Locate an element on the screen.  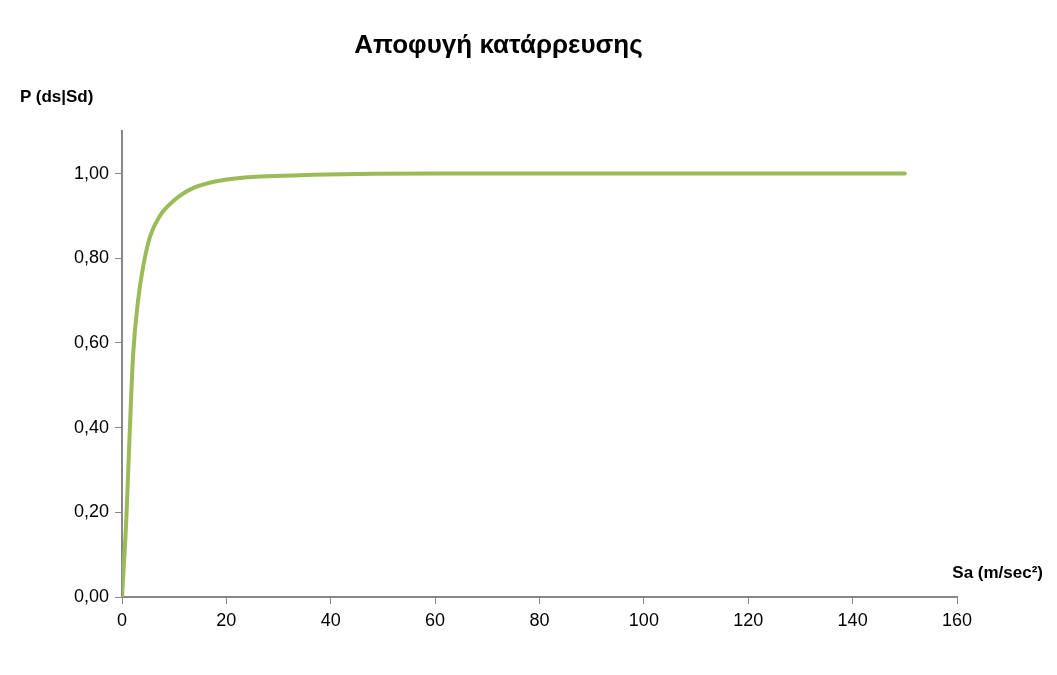
x-tick-label: 160 is located at coordinates (957, 619).